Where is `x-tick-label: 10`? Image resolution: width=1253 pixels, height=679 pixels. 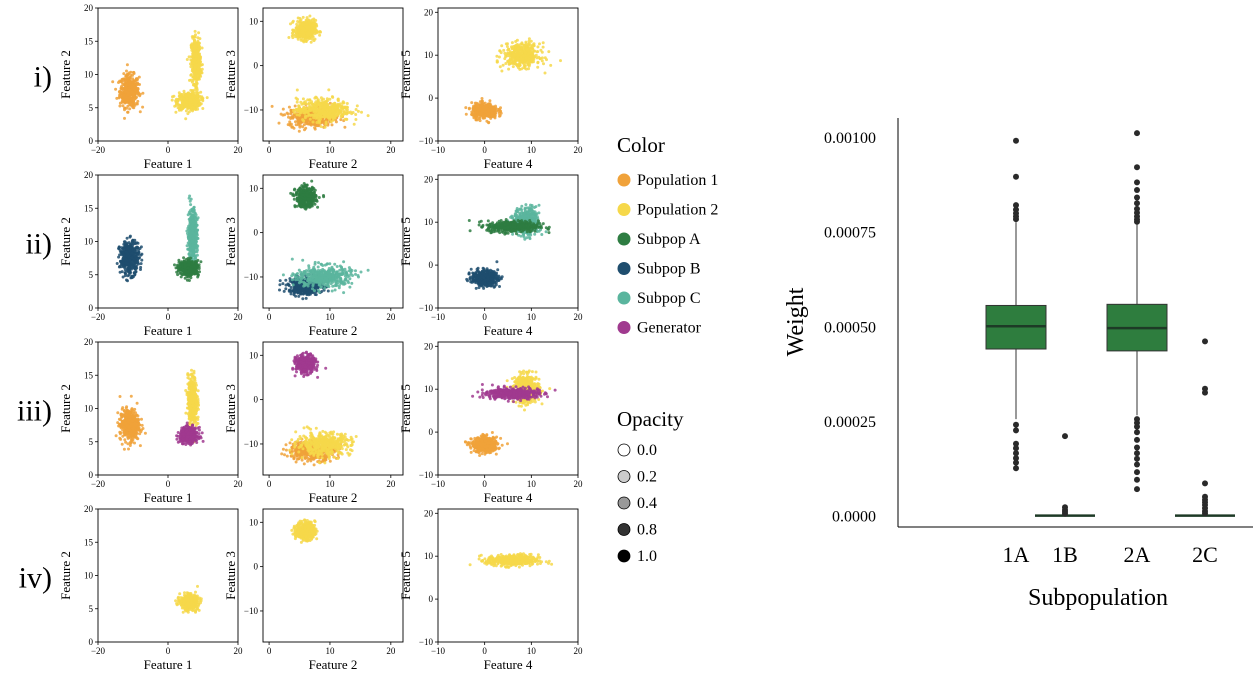 x-tick-label: 10 is located at coordinates (532, 150).